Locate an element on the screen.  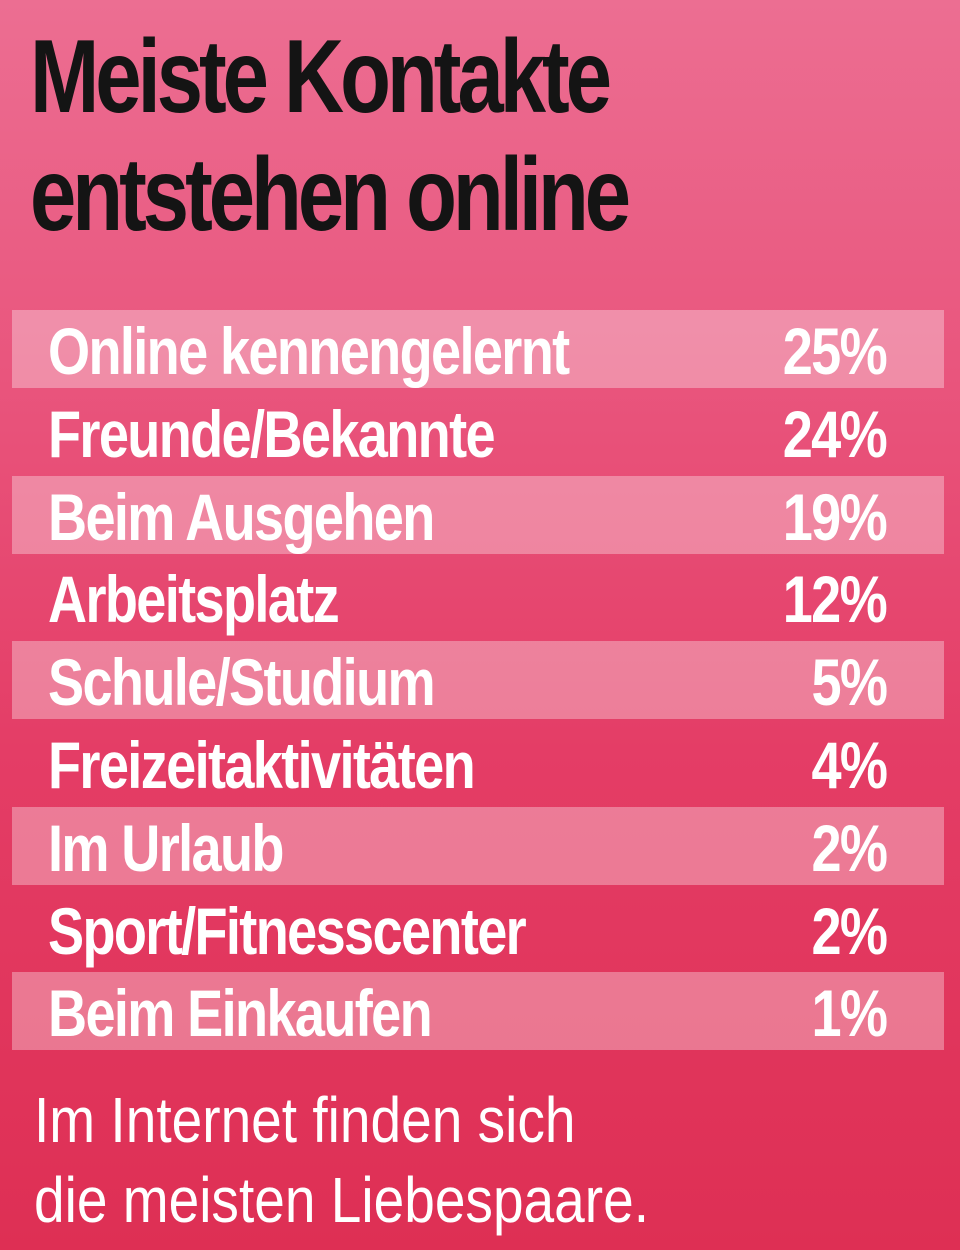
table-row: Im Urlaub 2% is located at coordinates (478, 848).